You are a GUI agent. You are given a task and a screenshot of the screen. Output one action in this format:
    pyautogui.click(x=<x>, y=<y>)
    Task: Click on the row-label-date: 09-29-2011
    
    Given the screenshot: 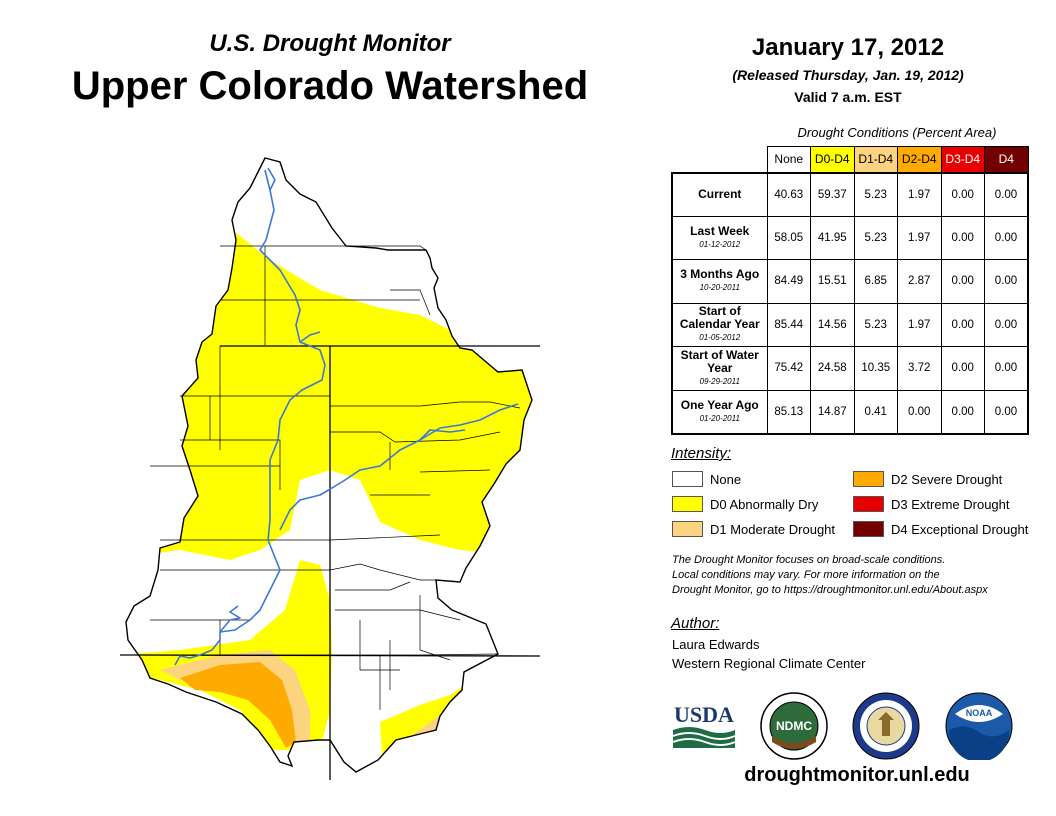 What is the action you would take?
    pyautogui.click(x=719, y=381)
    